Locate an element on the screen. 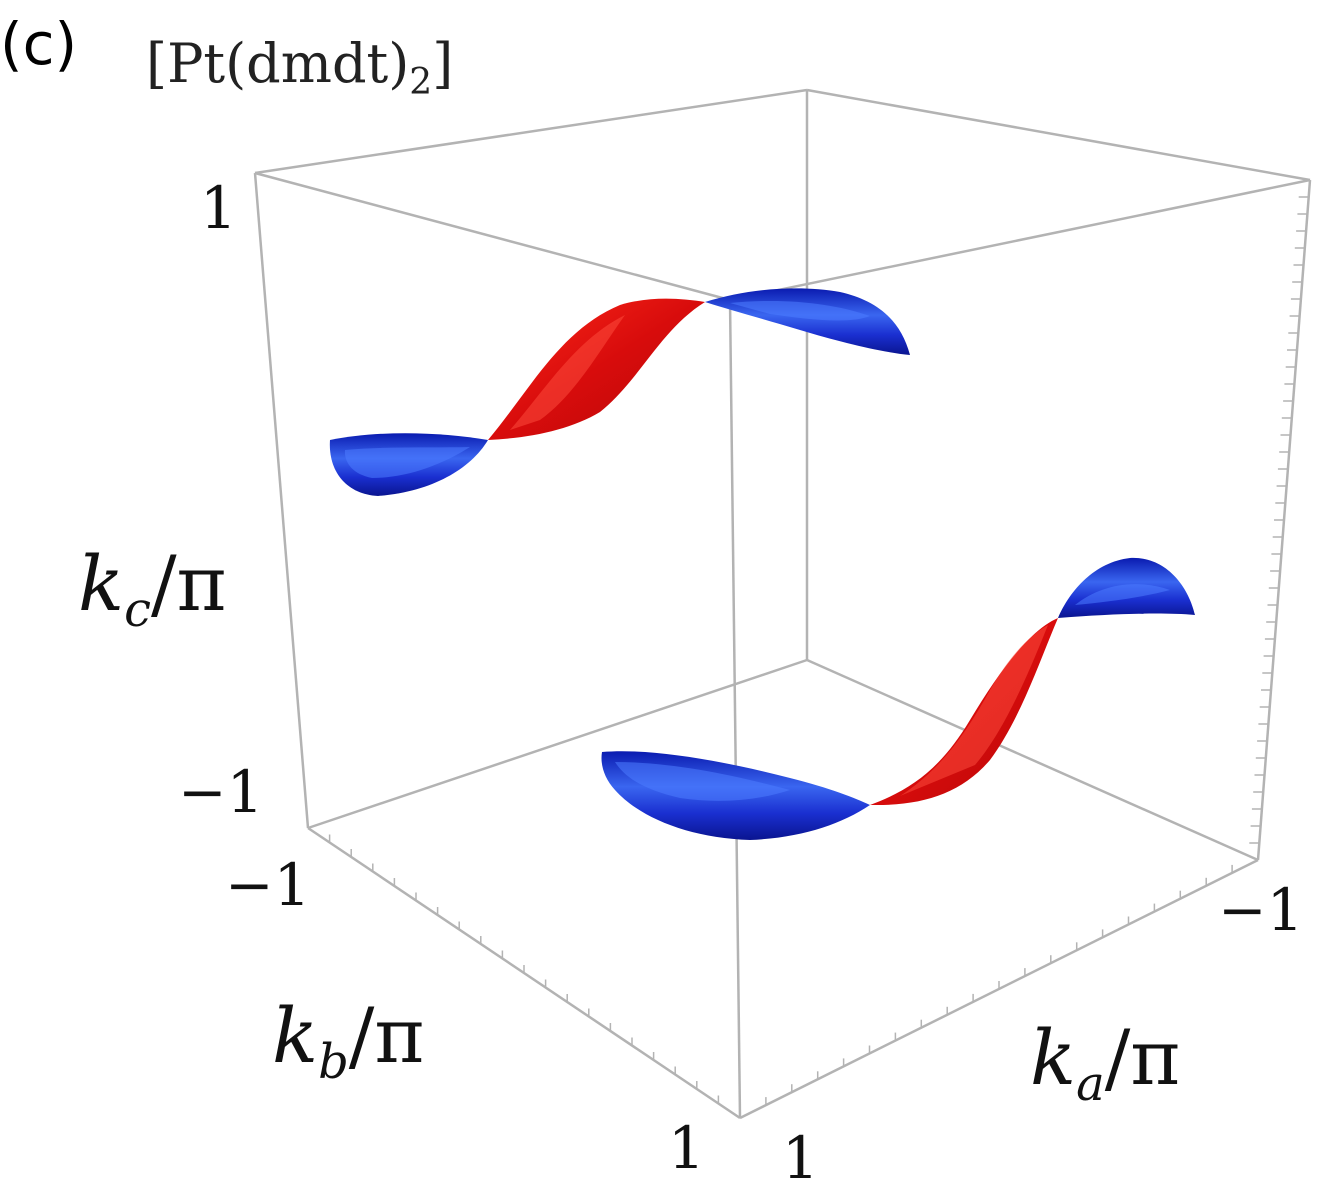  lower-sheet-red-highlight is located at coordinates (974, 710).